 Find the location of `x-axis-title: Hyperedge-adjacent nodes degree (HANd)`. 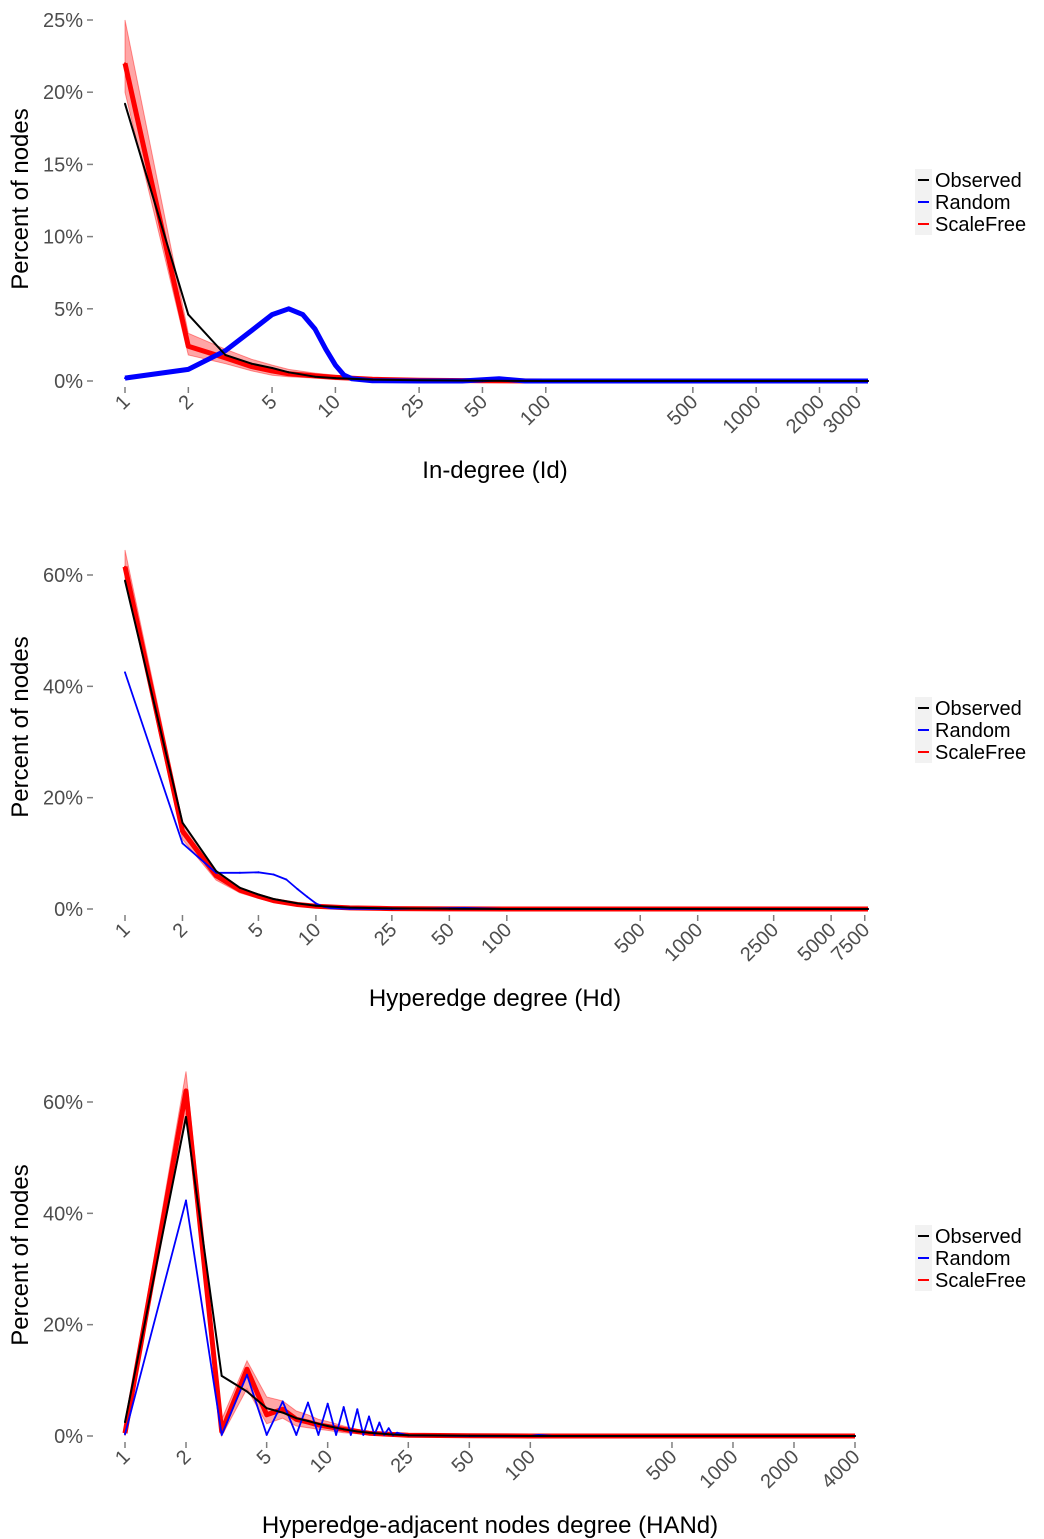

x-axis-title: Hyperedge-adjacent nodes degree (HANd) is located at coordinates (490, 1525).